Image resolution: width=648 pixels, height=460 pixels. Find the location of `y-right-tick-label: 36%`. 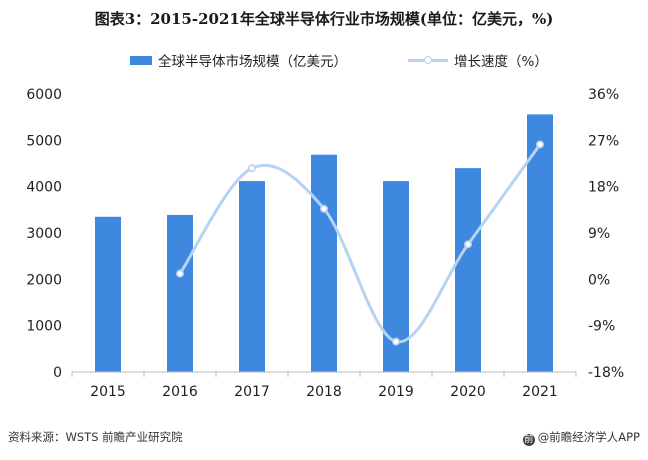

y-right-tick-label: 36% is located at coordinates (603, 95).